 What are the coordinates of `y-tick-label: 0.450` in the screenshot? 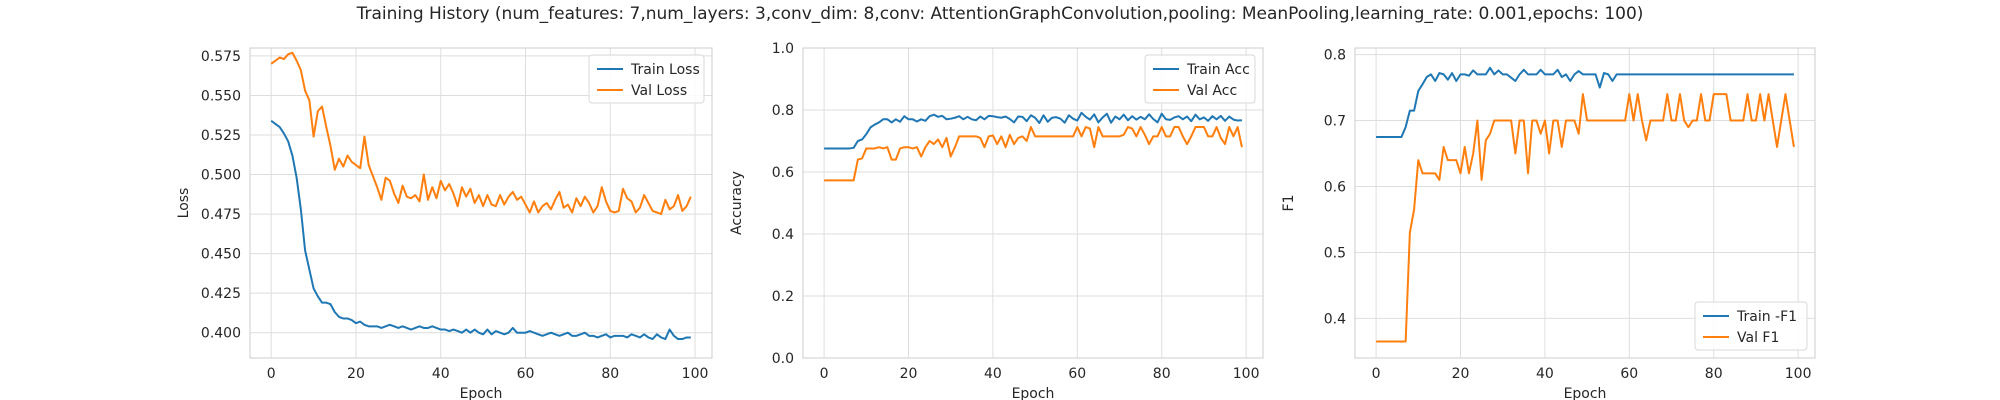 It's located at (221, 255).